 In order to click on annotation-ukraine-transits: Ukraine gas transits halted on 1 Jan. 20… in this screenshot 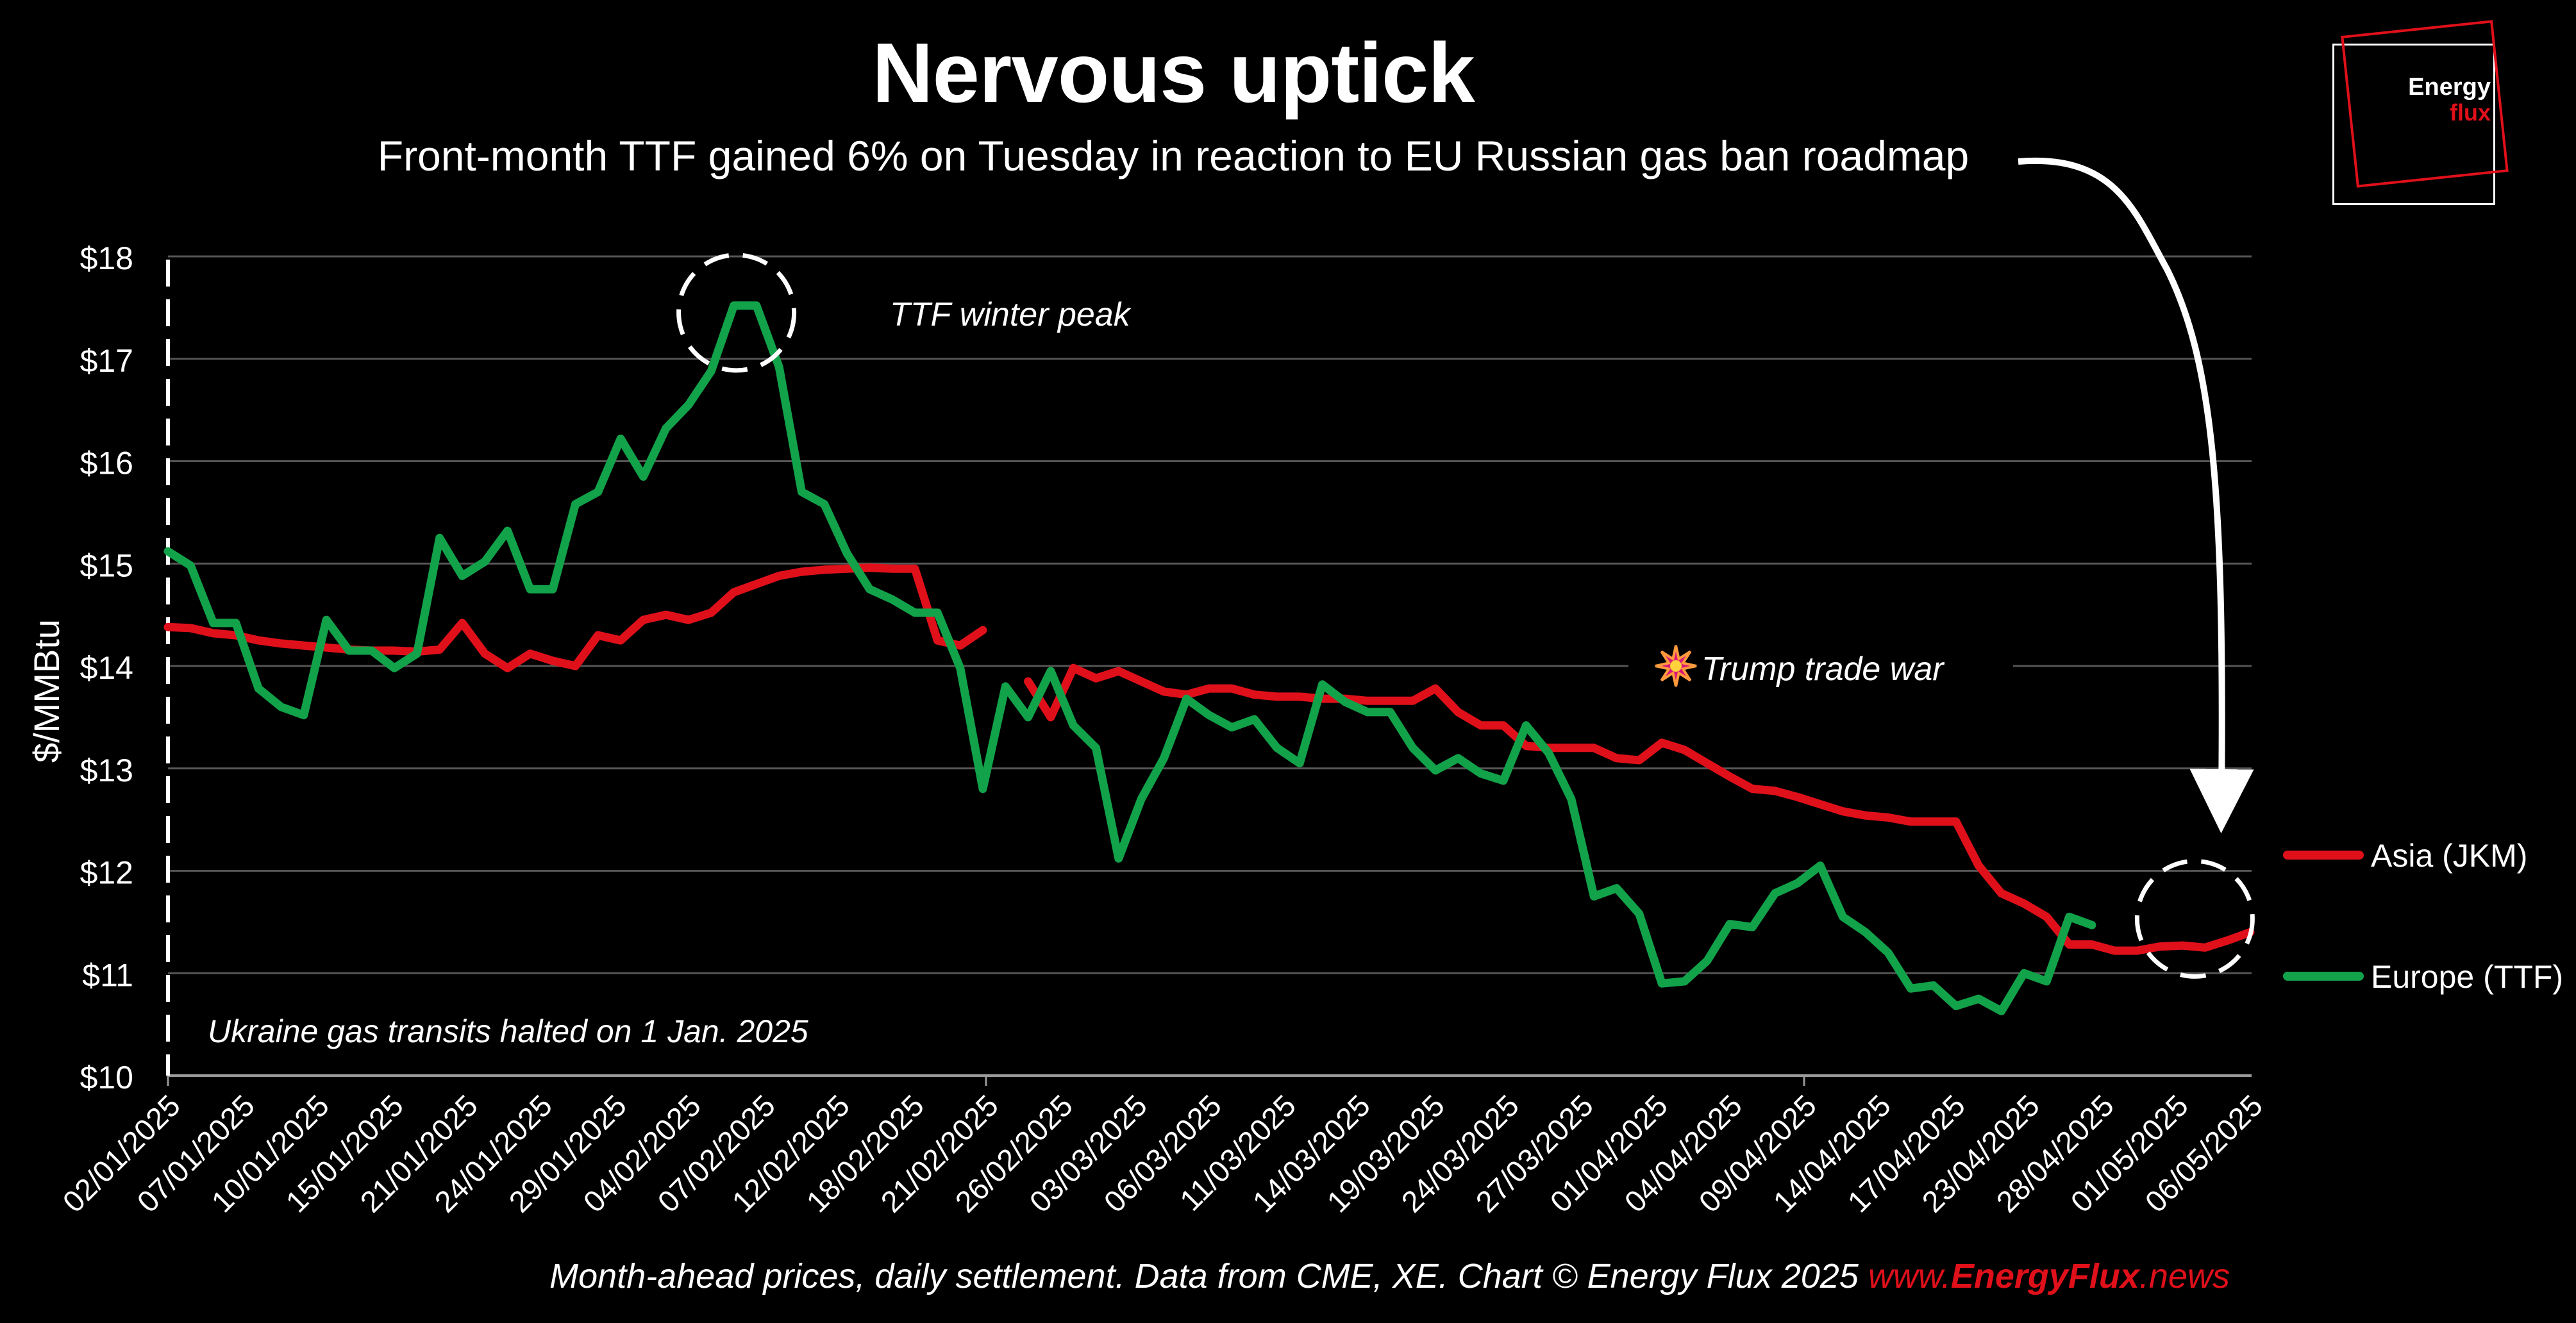, I will do `click(508, 1031)`.